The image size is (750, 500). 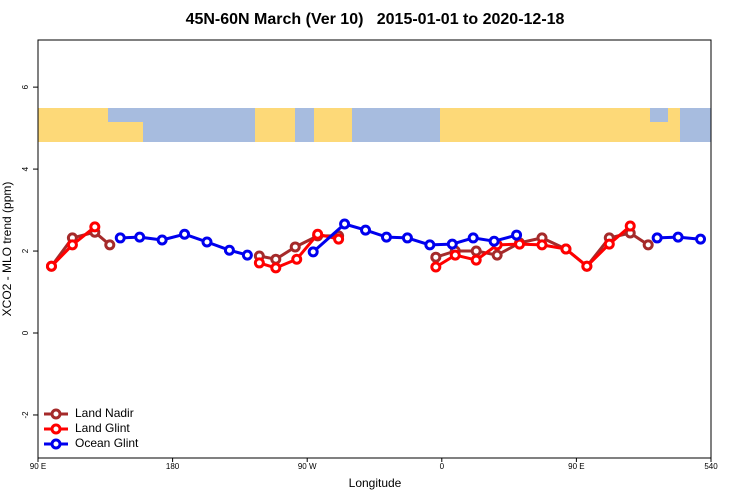 I want to click on y-tick-label: 2, so click(x=25, y=250).